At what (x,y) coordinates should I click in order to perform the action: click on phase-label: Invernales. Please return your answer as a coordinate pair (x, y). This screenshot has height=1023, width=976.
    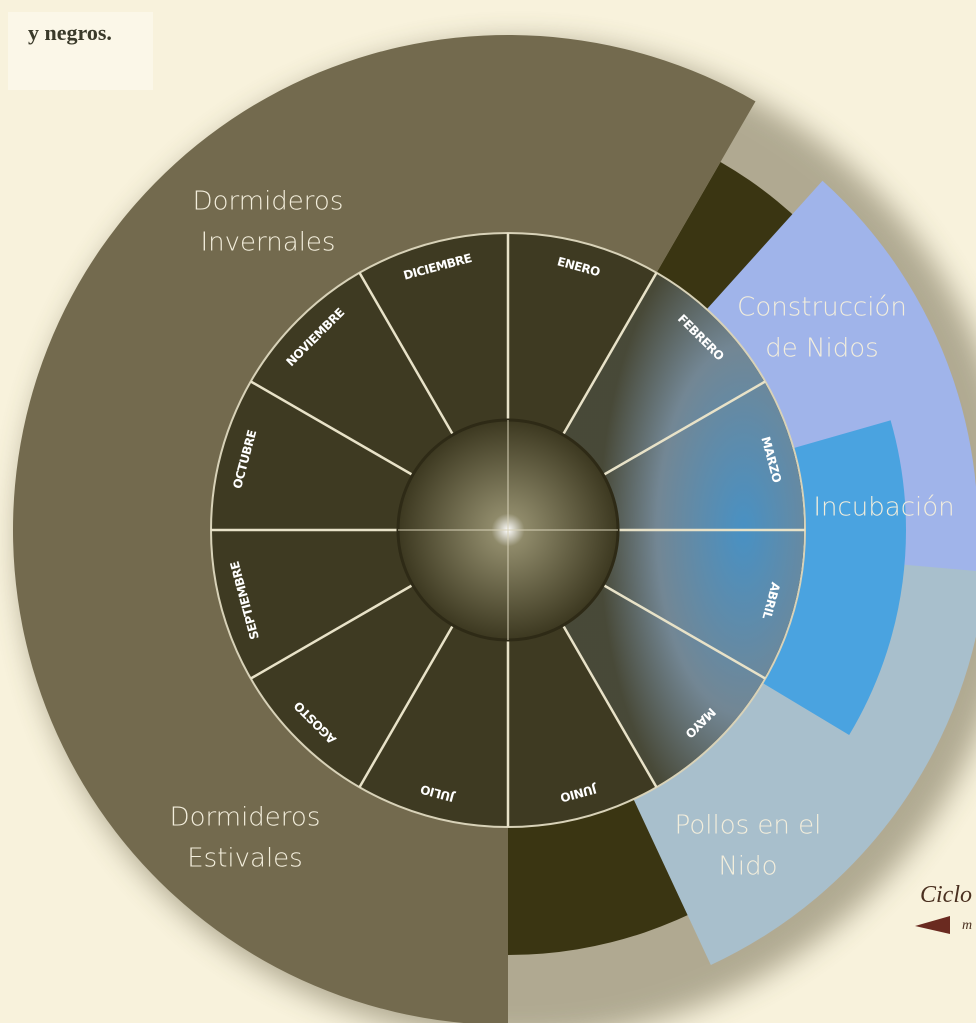
    Looking at the image, I should click on (268, 243).